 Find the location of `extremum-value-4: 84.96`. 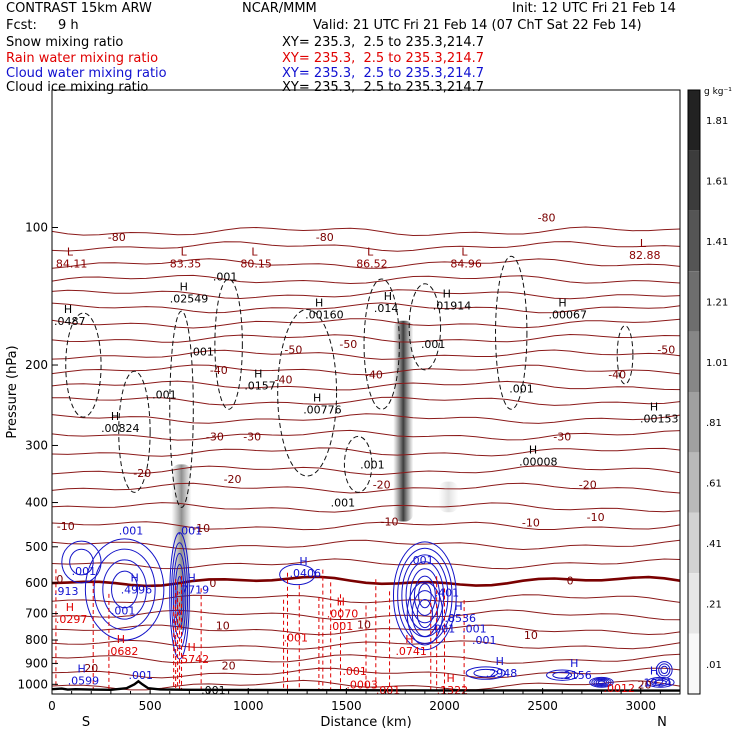

extremum-value-4: 84.96 is located at coordinates (466, 264).